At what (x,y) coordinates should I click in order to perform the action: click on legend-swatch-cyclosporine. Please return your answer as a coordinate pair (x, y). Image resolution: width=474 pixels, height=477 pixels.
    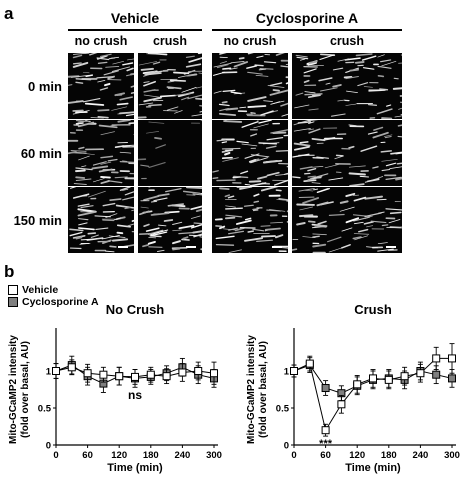
    Looking at the image, I should click on (13, 301).